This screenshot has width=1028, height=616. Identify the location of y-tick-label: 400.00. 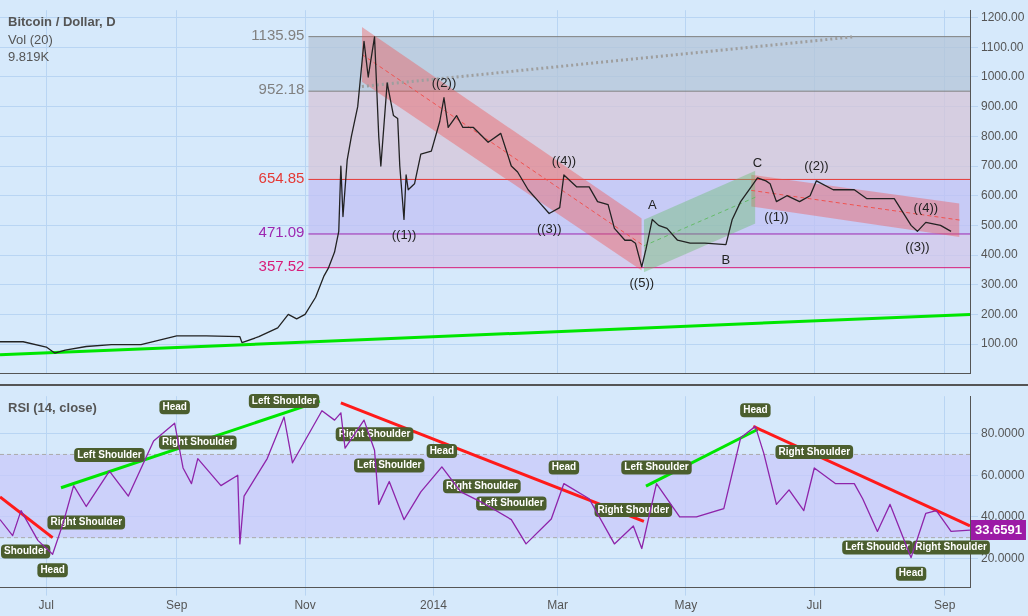
(1000, 254).